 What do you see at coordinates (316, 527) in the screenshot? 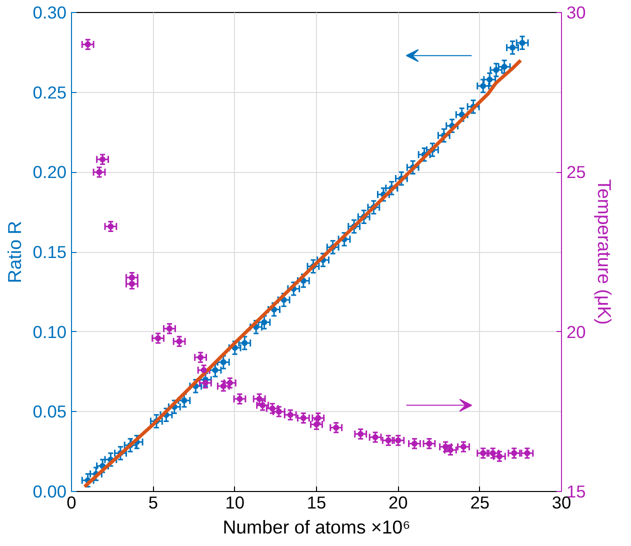
I see `x-axis-title: Number of atoms ×10⁶` at bounding box center [316, 527].